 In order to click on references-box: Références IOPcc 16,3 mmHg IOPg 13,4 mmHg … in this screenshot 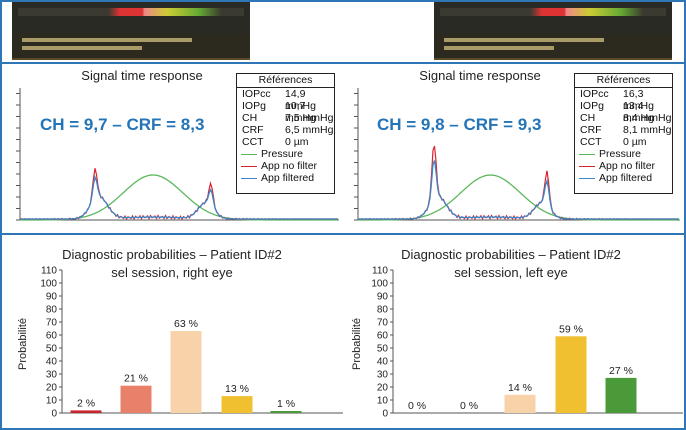, I will do `click(623, 133)`.